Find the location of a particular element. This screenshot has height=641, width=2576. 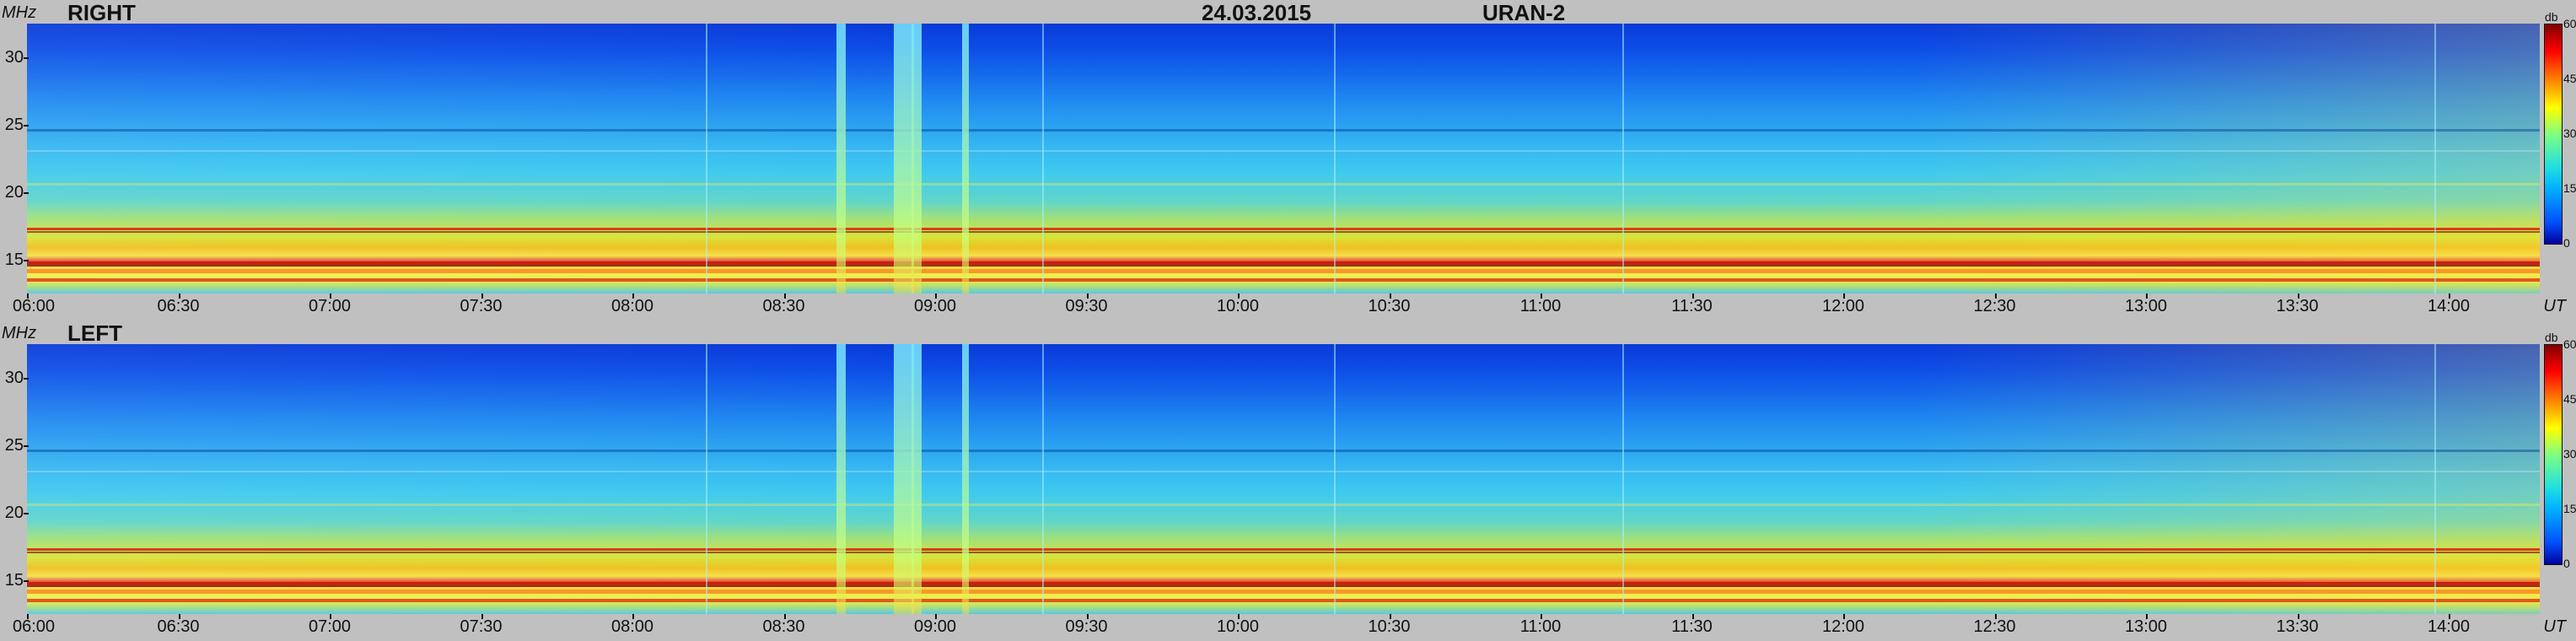

panel-title-left: LEFT is located at coordinates (94, 333).